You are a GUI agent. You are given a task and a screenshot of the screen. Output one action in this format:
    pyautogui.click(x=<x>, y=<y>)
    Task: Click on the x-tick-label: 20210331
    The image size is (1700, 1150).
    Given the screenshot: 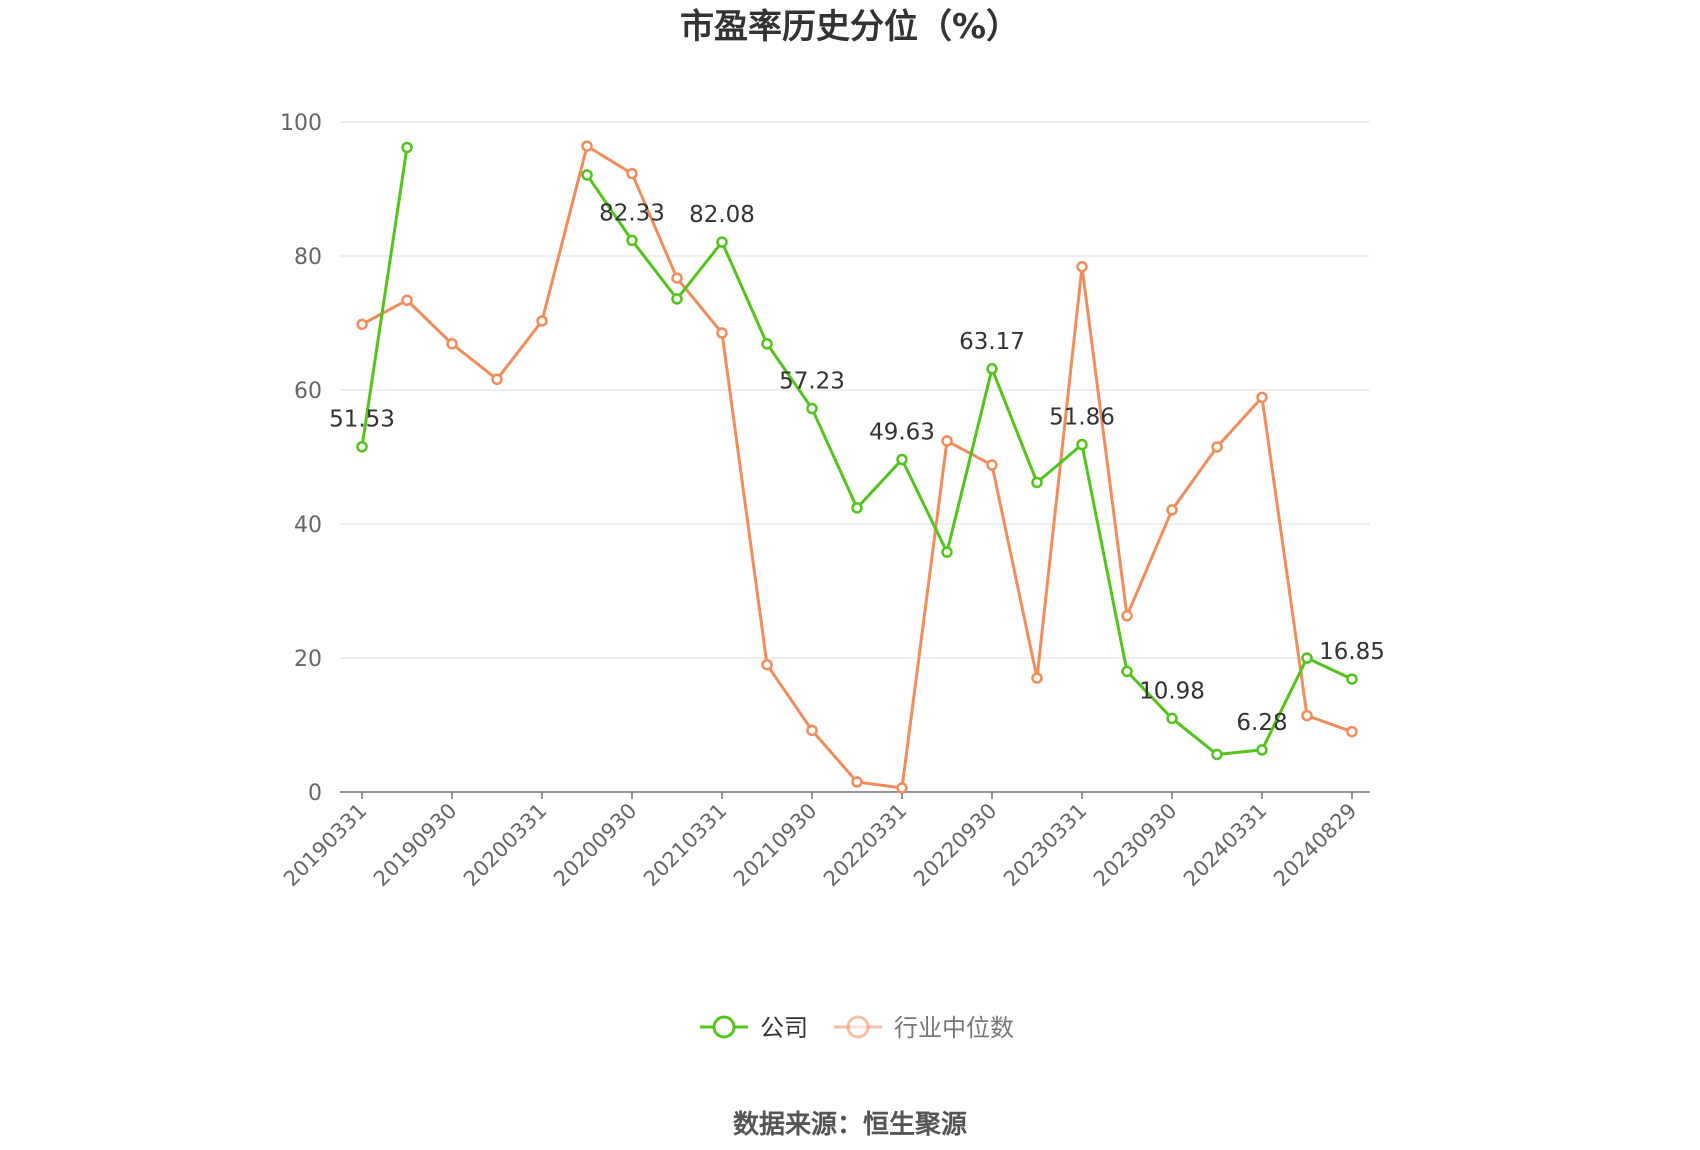 What is the action you would take?
    pyautogui.click(x=685, y=845)
    